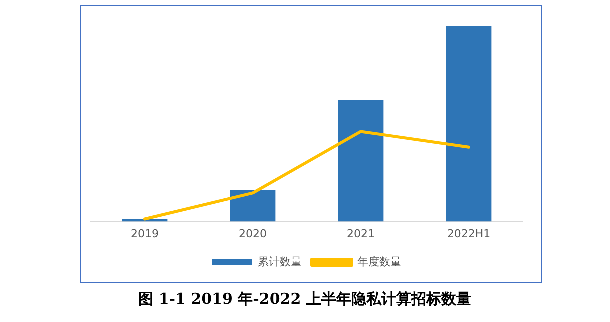 This screenshot has width=610, height=322. I want to click on x-tick-label: 2020, so click(253, 233).